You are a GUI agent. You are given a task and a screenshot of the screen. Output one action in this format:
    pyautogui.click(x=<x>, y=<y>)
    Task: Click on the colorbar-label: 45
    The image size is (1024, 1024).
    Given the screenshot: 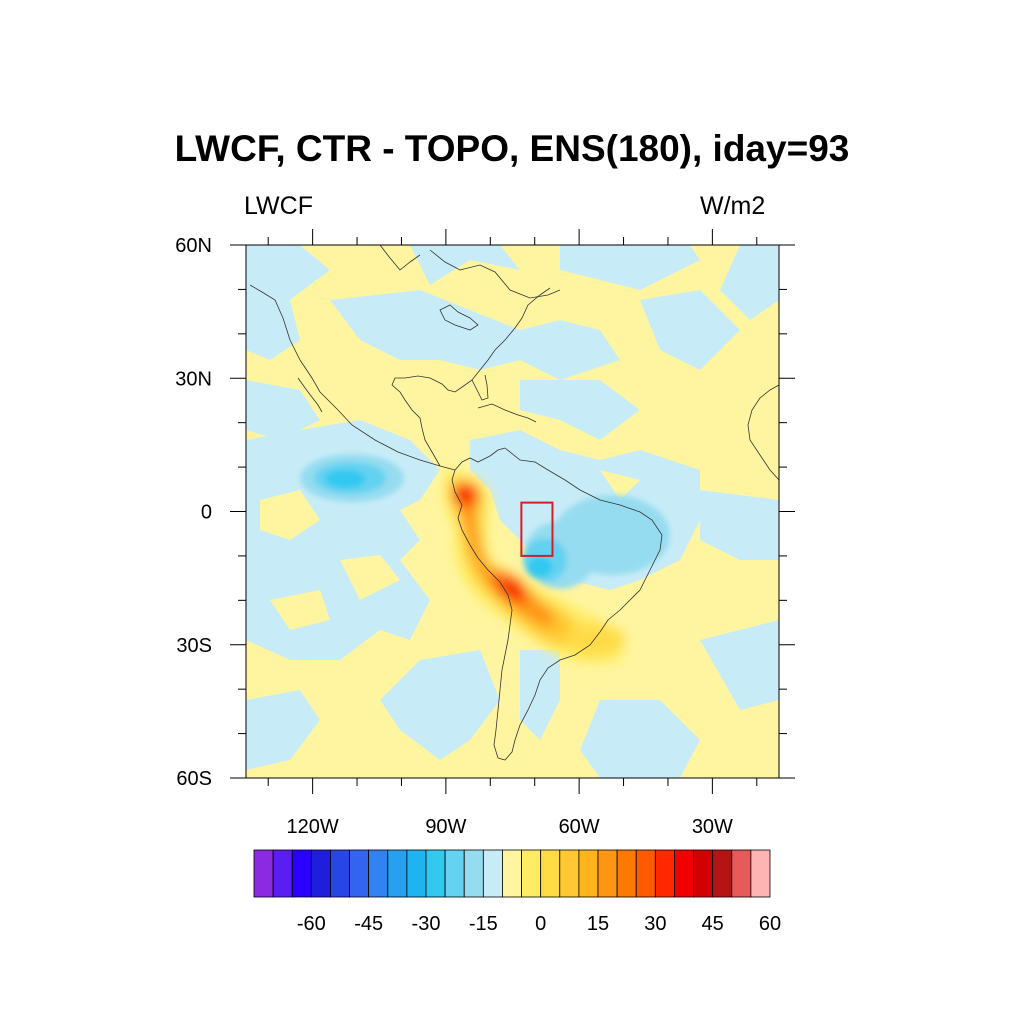 What is the action you would take?
    pyautogui.click(x=713, y=924)
    